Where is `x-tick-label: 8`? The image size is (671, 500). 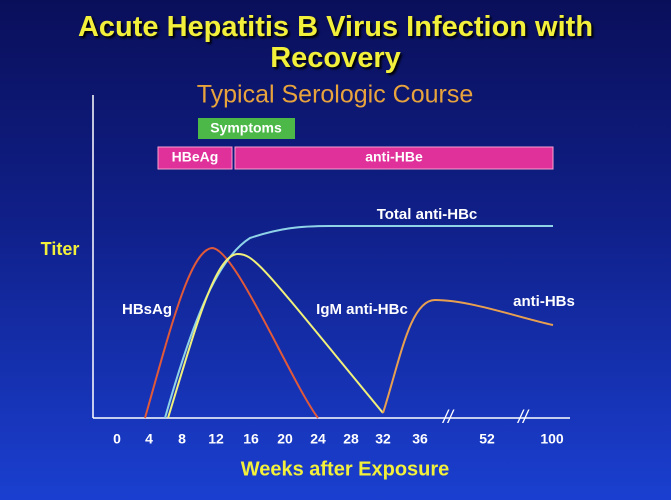
x-tick-label: 8 is located at coordinates (182, 439).